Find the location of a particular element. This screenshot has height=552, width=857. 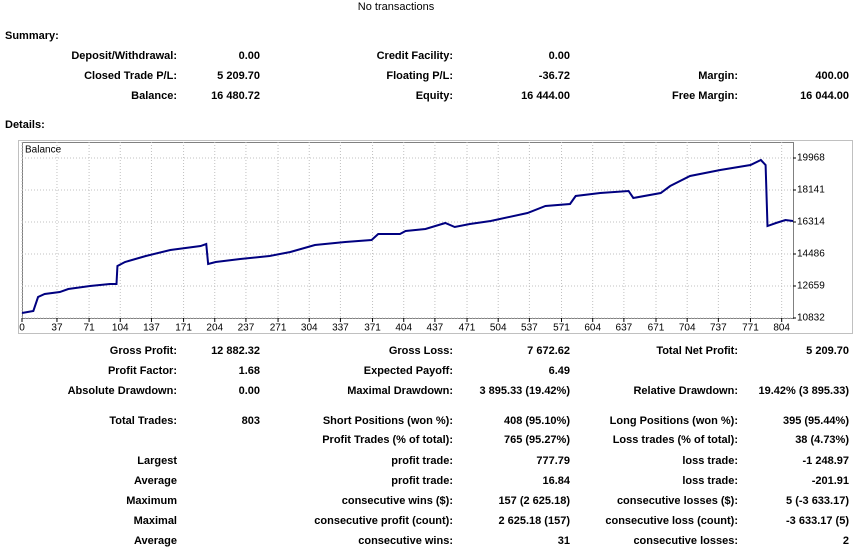

label: Profit Trades (% of total): is located at coordinates (387, 440).